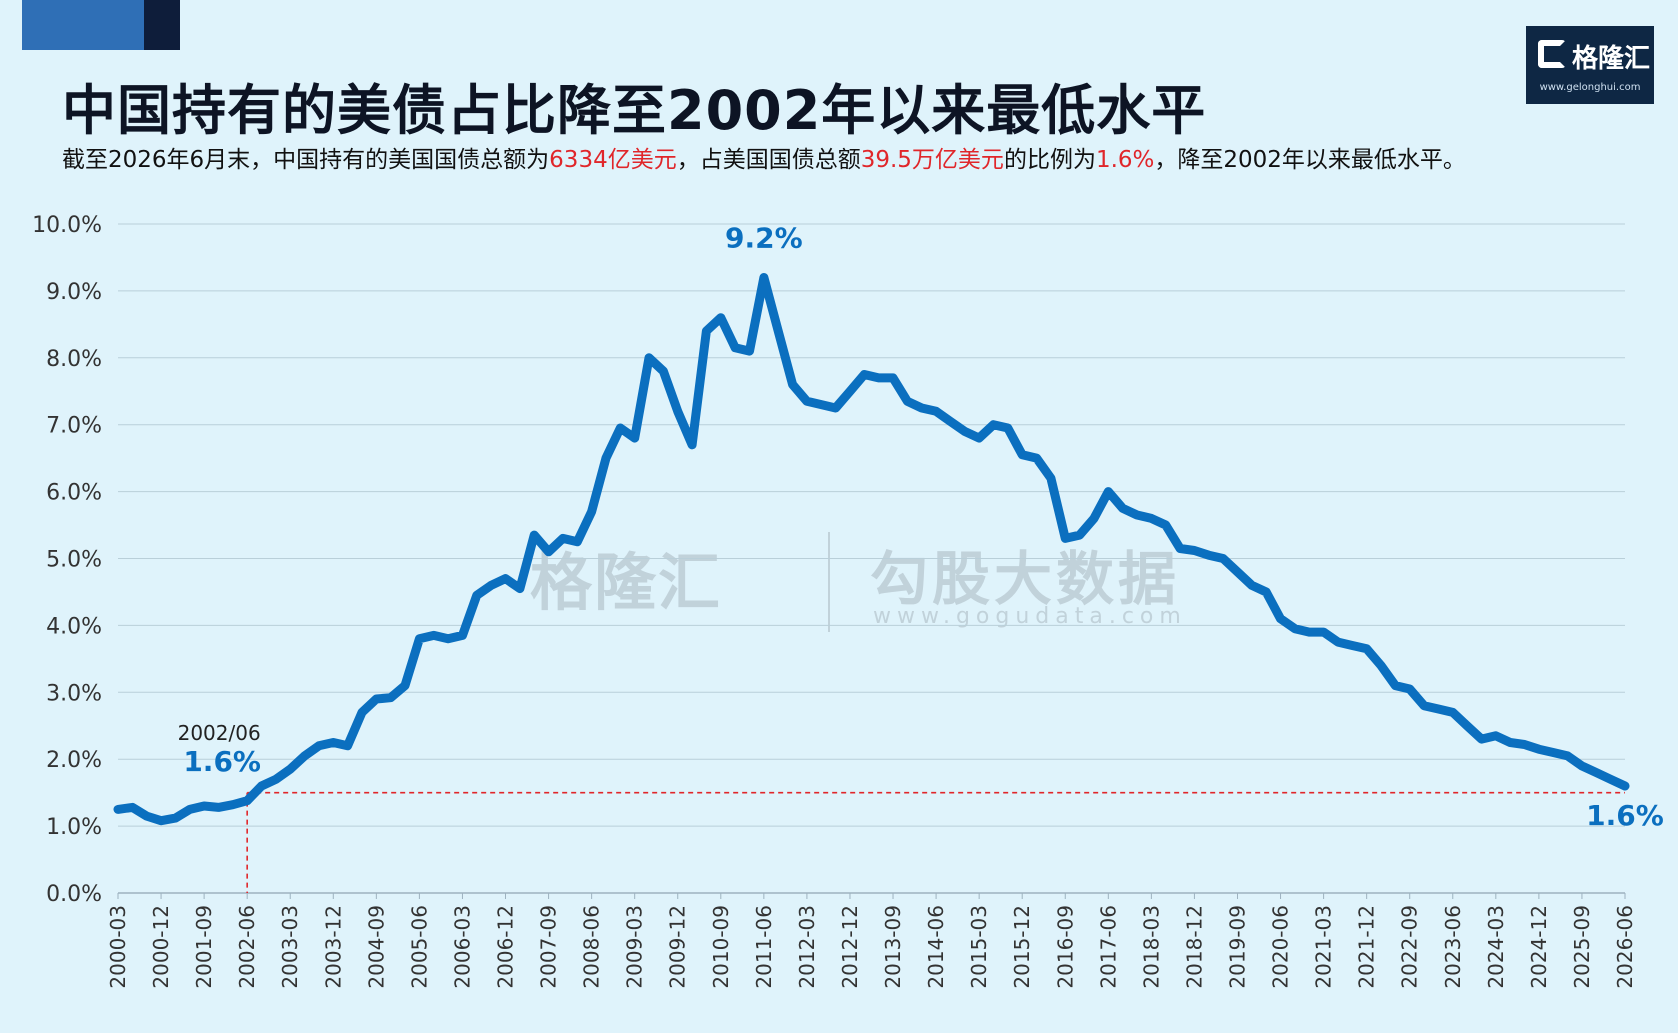  I want to click on subtitle-text: 的比例为, so click(1049, 160).